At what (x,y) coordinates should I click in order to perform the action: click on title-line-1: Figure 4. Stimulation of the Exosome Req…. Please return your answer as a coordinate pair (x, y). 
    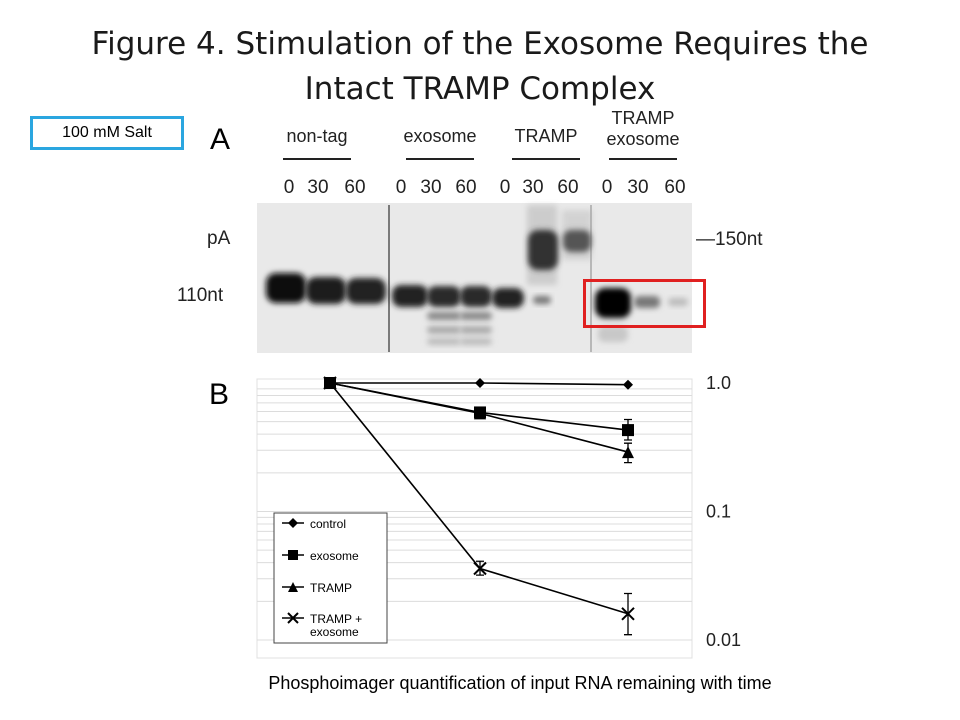
    Looking at the image, I should click on (480, 44).